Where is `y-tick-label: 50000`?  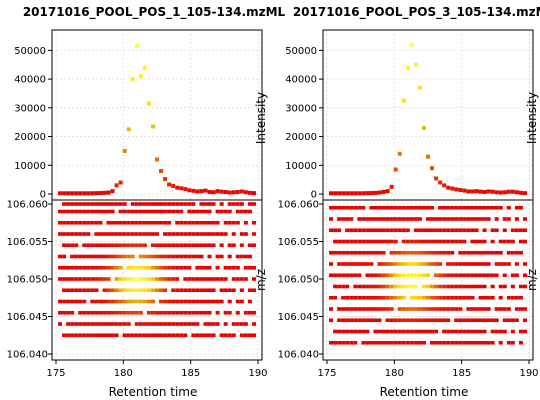 y-tick-label: 50000 is located at coordinates (30, 51).